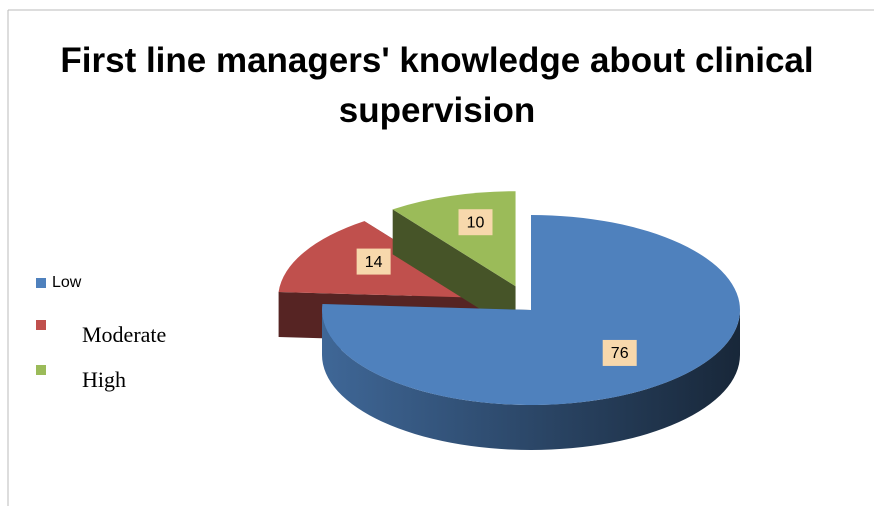 The width and height of the screenshot is (874, 506). What do you see at coordinates (124, 334) in the screenshot?
I see `legend-label: Moderate` at bounding box center [124, 334].